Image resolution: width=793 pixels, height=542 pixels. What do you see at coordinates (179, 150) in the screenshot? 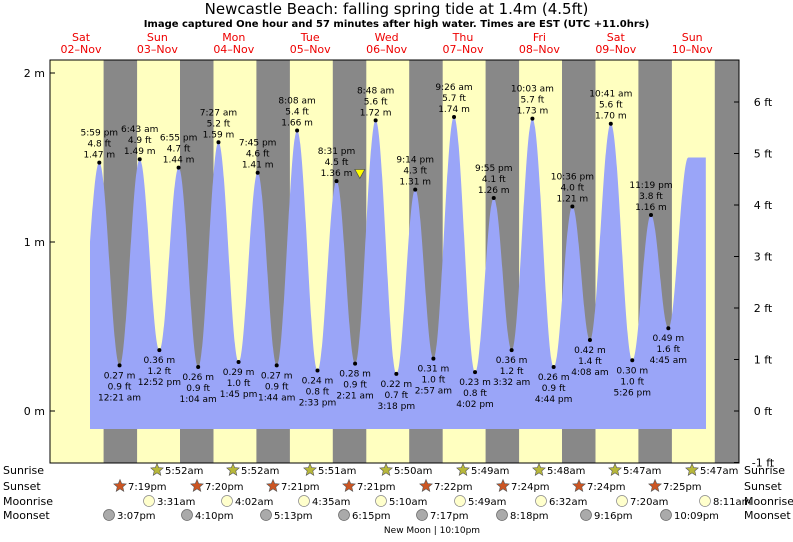
I see `high-tide-ft-label: 4.7 ft` at bounding box center [179, 150].